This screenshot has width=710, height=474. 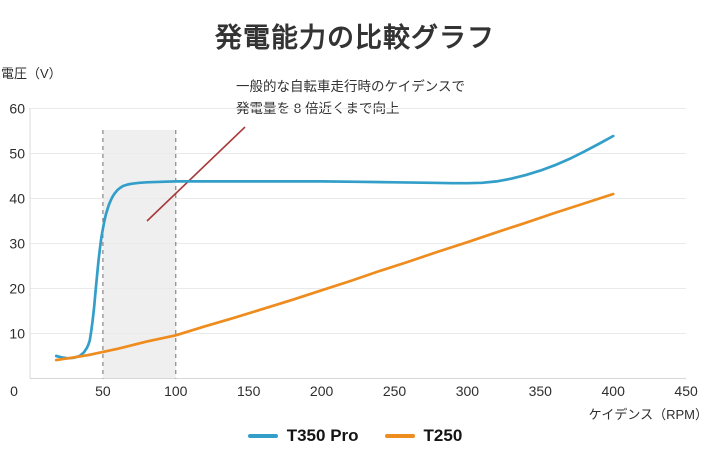 I want to click on legend-label-t350-pro: T350 Pro, so click(x=322, y=435).